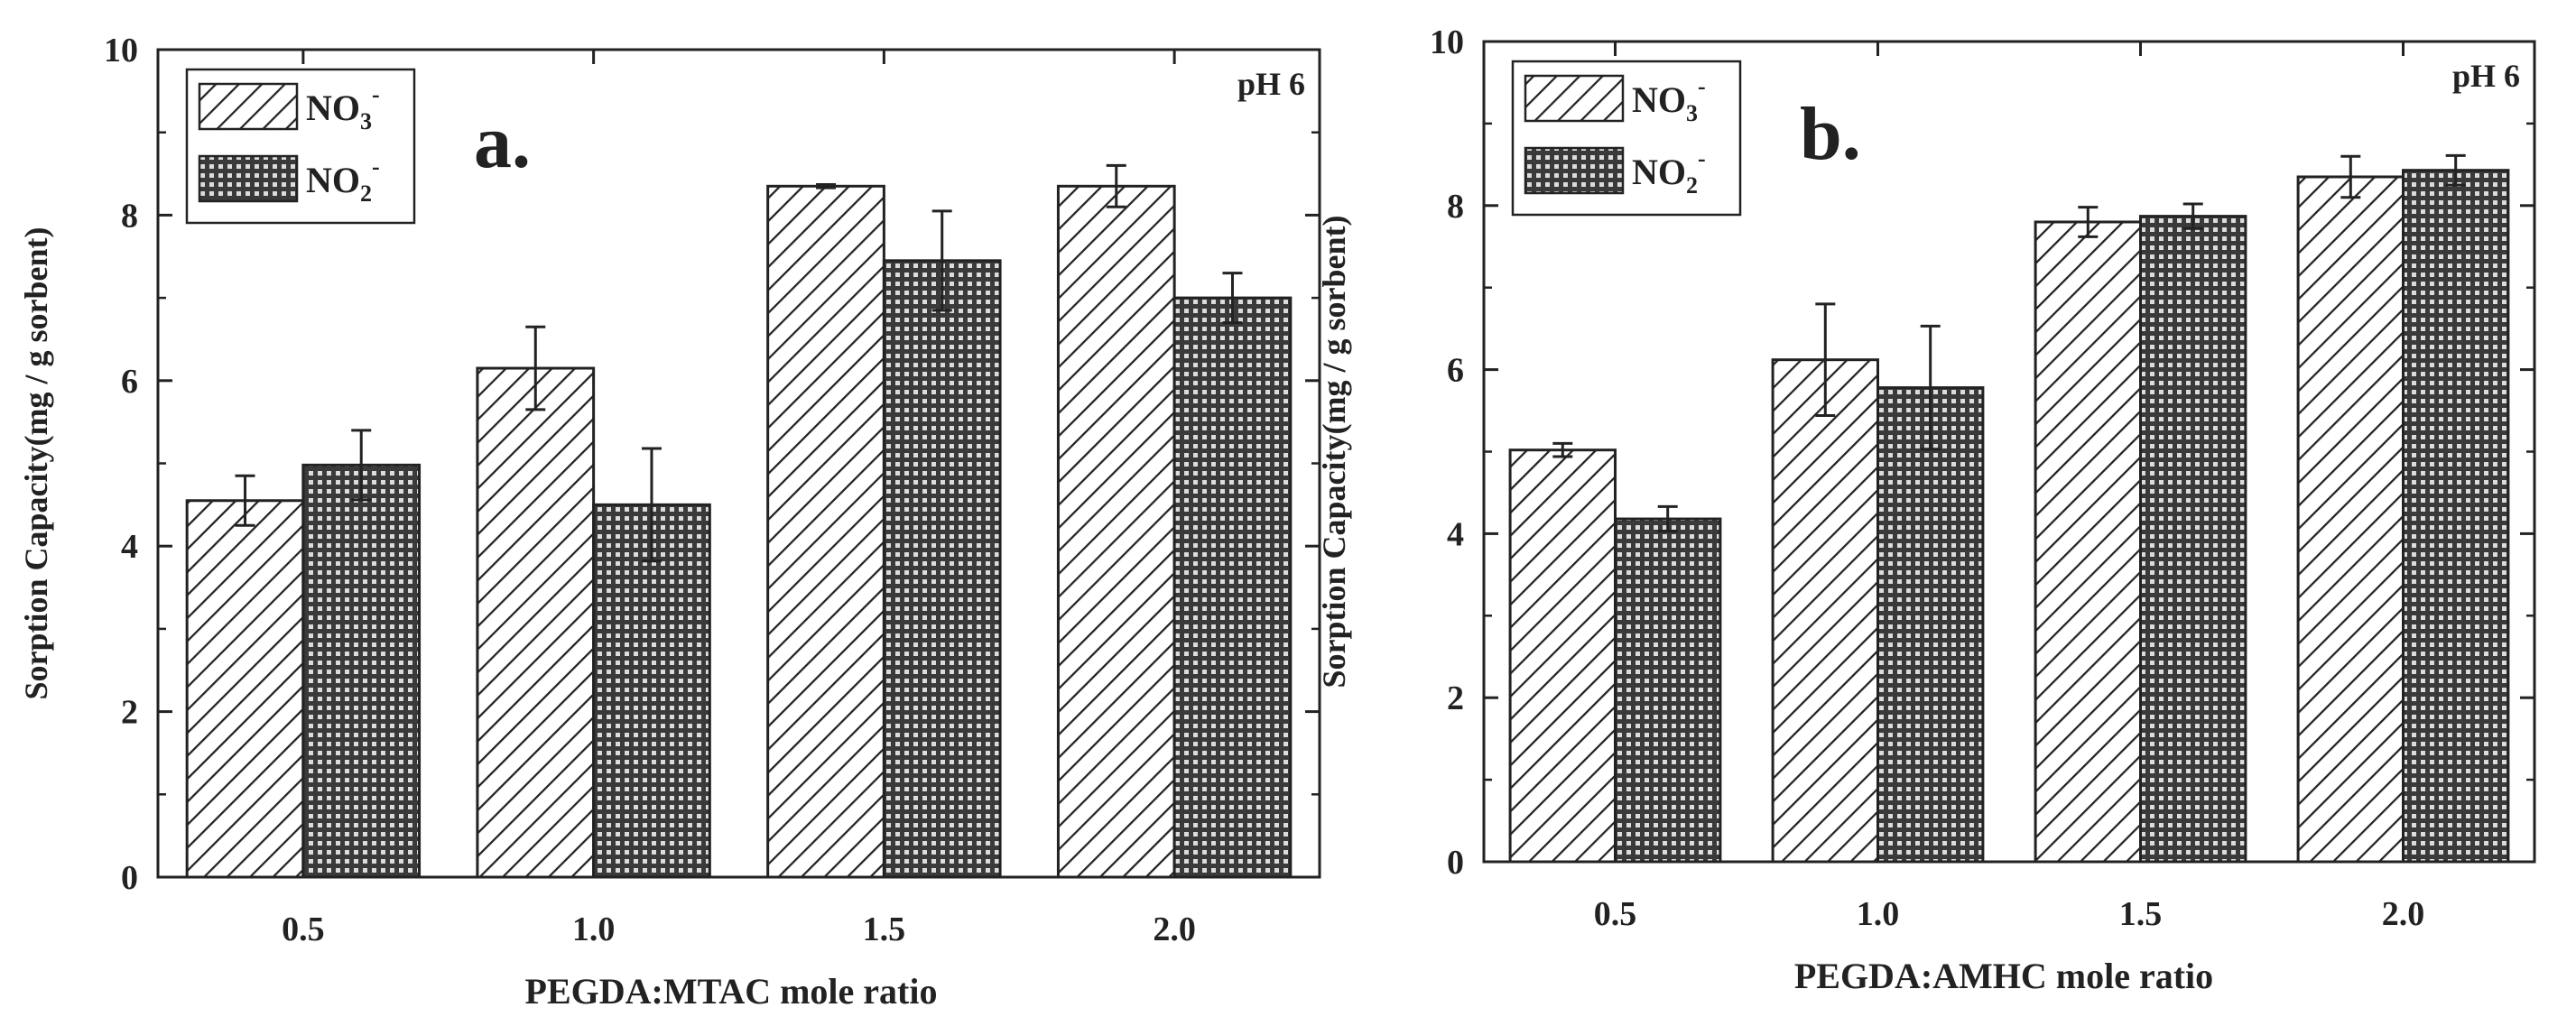  I want to click on x-axis-title: PEGDA:AMHC mole ratio, so click(2004, 976).